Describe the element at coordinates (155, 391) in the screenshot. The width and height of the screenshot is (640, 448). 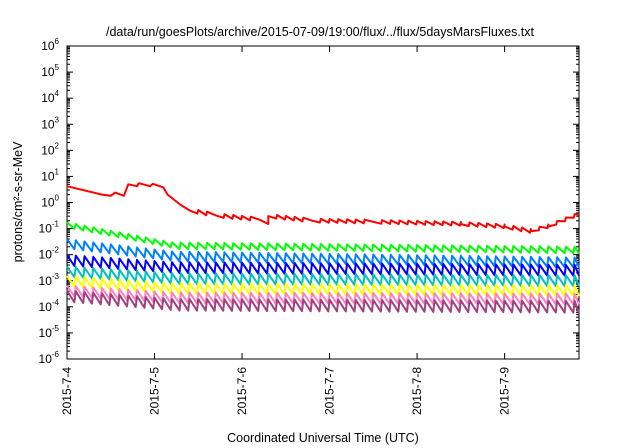
I see `x-tick-label: 2015-7-5` at that location.